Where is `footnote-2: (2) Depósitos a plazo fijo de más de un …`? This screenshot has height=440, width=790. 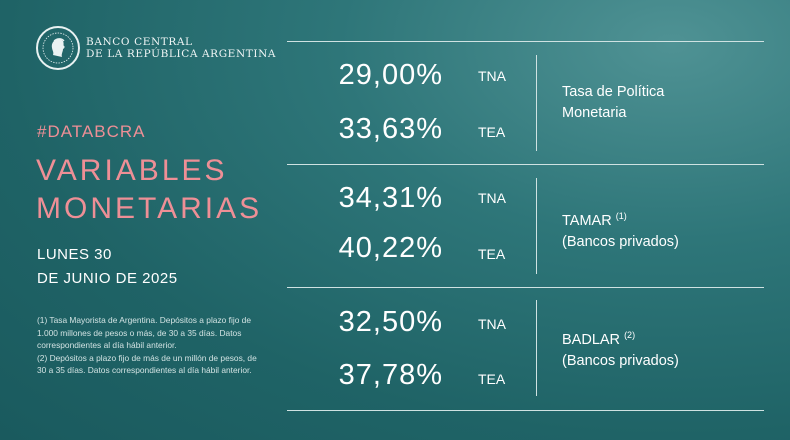 footnote-2: (2) Depósitos a plazo fijo de más de un … is located at coordinates (147, 364).